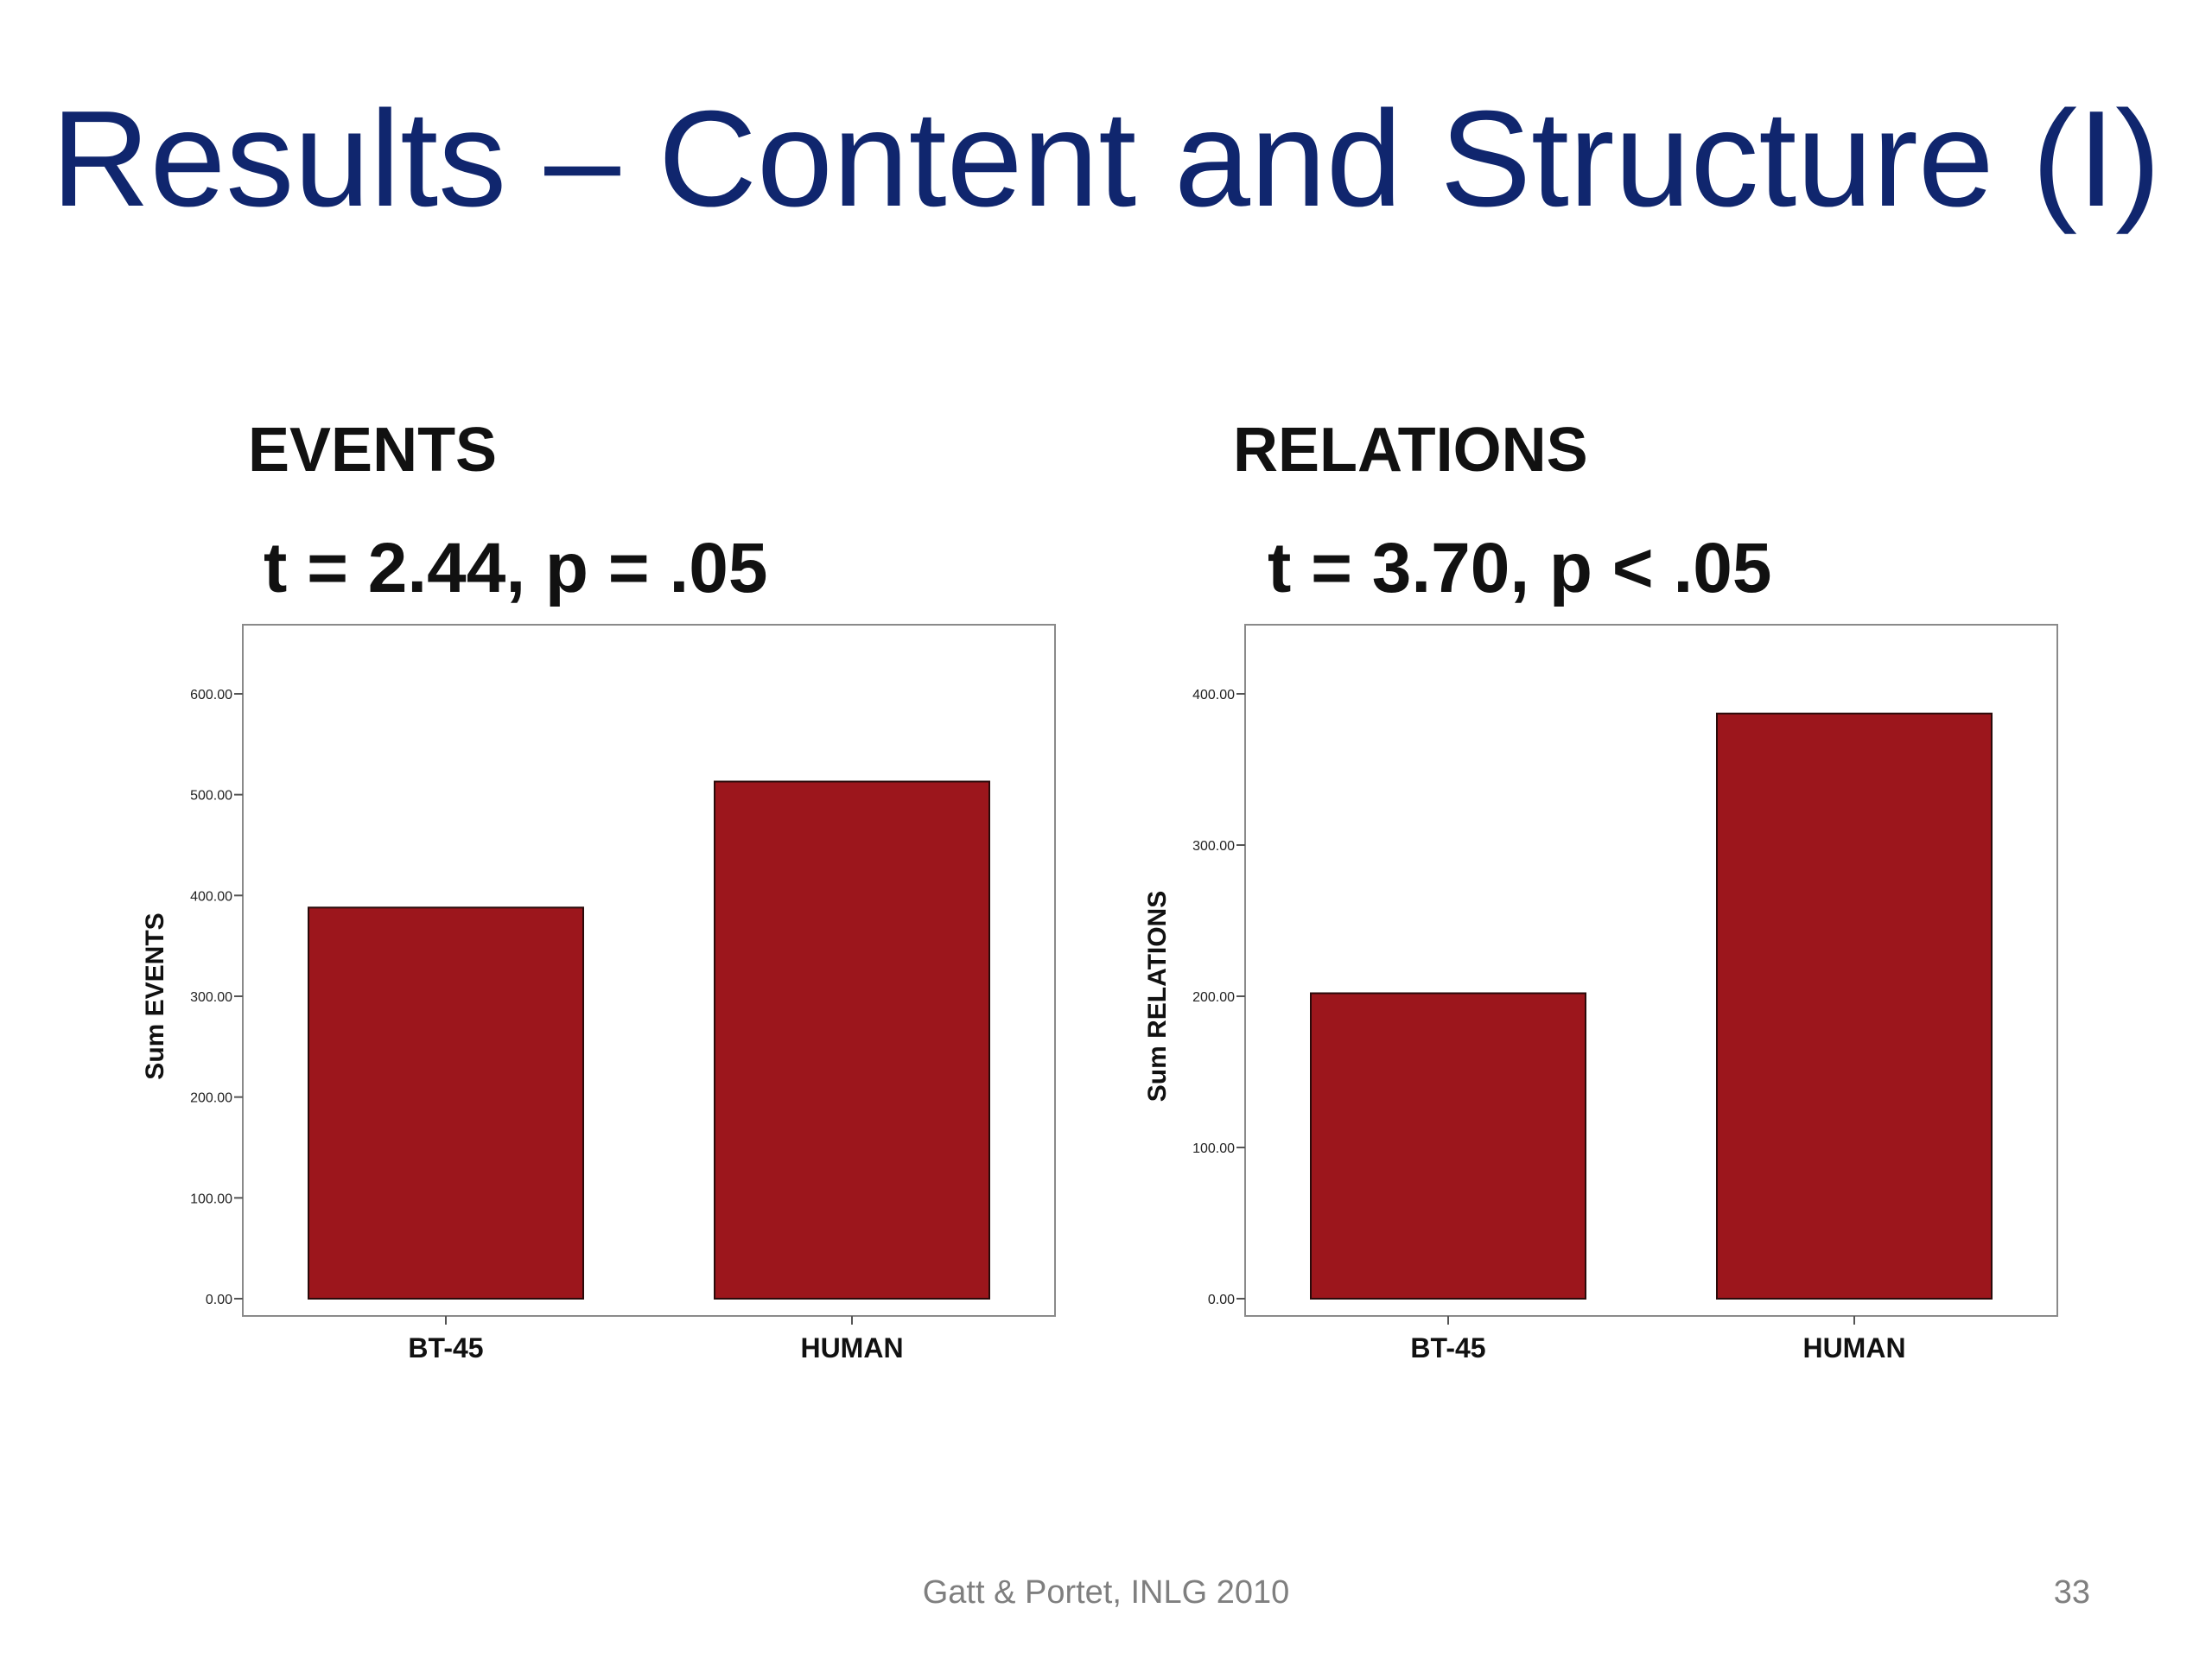 The width and height of the screenshot is (2212, 1659). What do you see at coordinates (1520, 568) in the screenshot?
I see `relations-stat: t = 3.70, p < .05` at bounding box center [1520, 568].